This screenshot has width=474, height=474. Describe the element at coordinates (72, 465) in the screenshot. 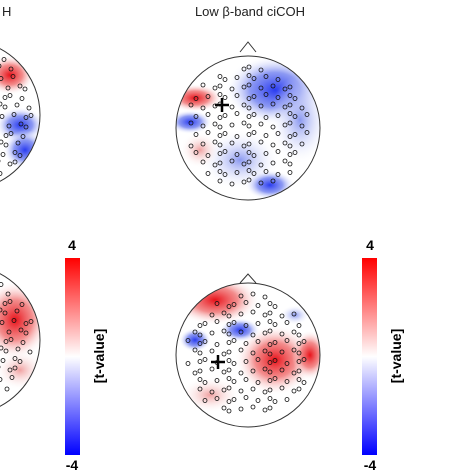

I see `colorbar-min: -4` at that location.